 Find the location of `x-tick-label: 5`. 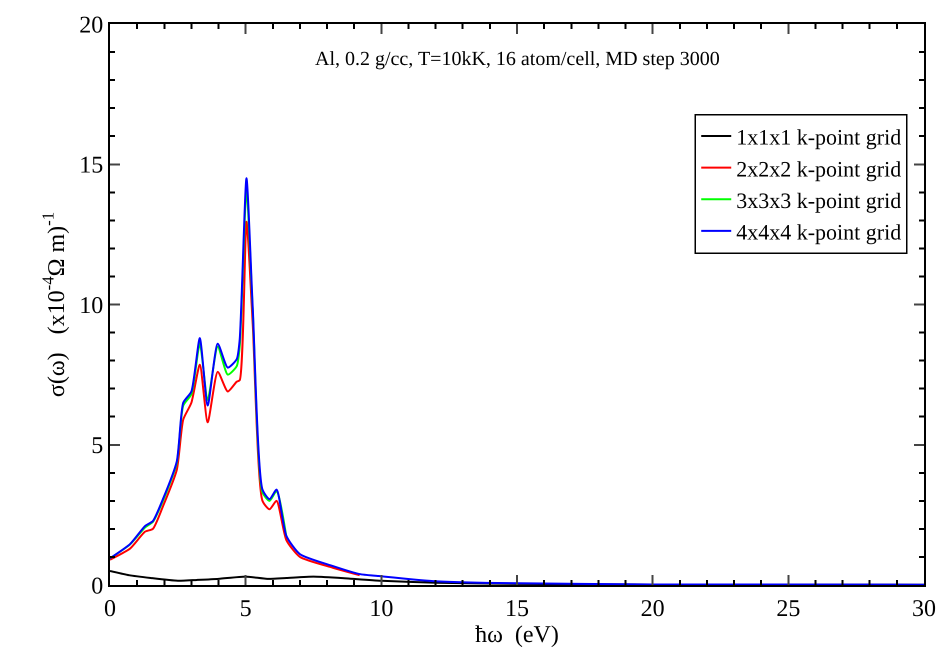

x-tick-label: 5 is located at coordinates (246, 609).